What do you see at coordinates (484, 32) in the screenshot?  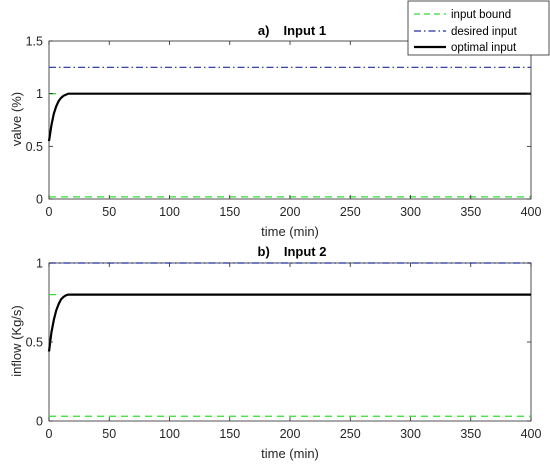 I see `legend-label-desired-input: desired input` at bounding box center [484, 32].